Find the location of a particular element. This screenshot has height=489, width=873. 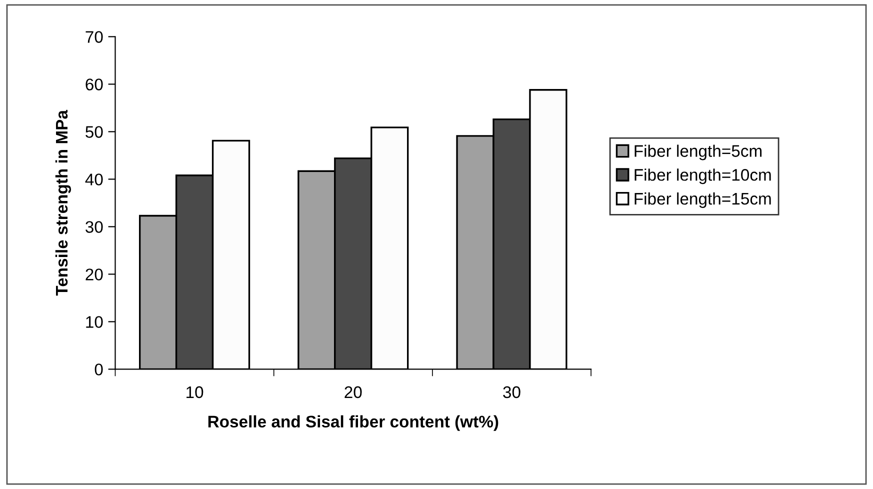

x-tick-label: 30 is located at coordinates (511, 392).